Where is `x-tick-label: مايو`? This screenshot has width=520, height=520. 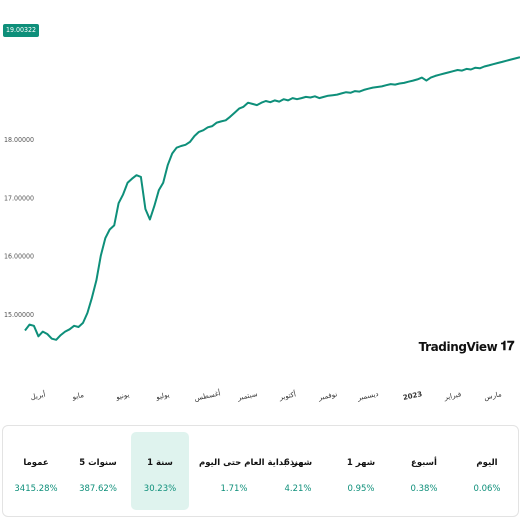
x-tick-label: مايو is located at coordinates (78, 396).